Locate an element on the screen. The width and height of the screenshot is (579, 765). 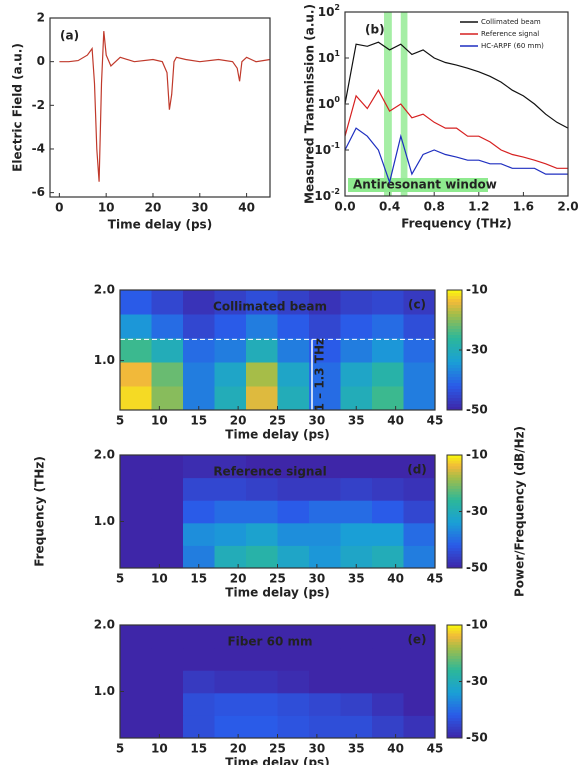
y-tick-label: 101 is located at coordinates (329, 57).